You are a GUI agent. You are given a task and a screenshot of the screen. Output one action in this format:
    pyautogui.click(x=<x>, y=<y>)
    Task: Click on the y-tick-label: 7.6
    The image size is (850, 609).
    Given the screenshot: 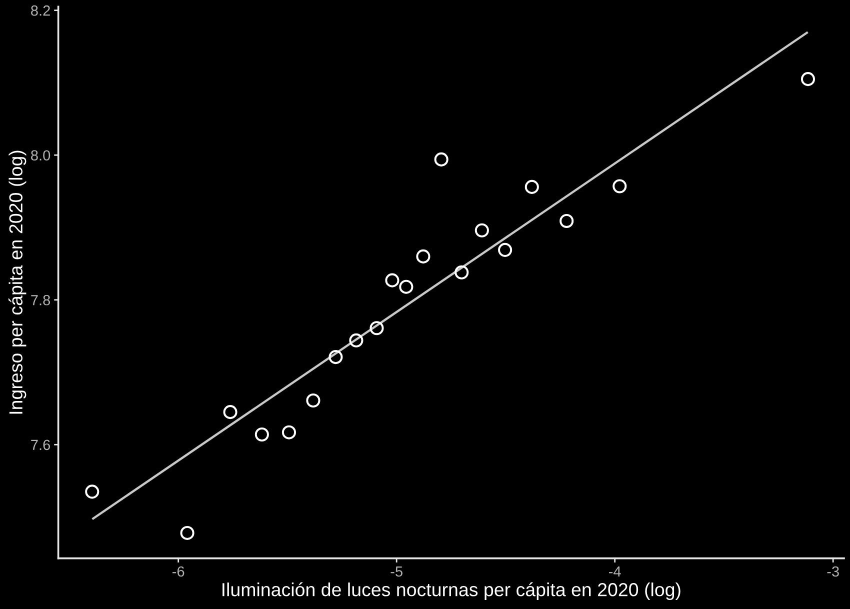 What is the action you would take?
    pyautogui.click(x=40, y=445)
    